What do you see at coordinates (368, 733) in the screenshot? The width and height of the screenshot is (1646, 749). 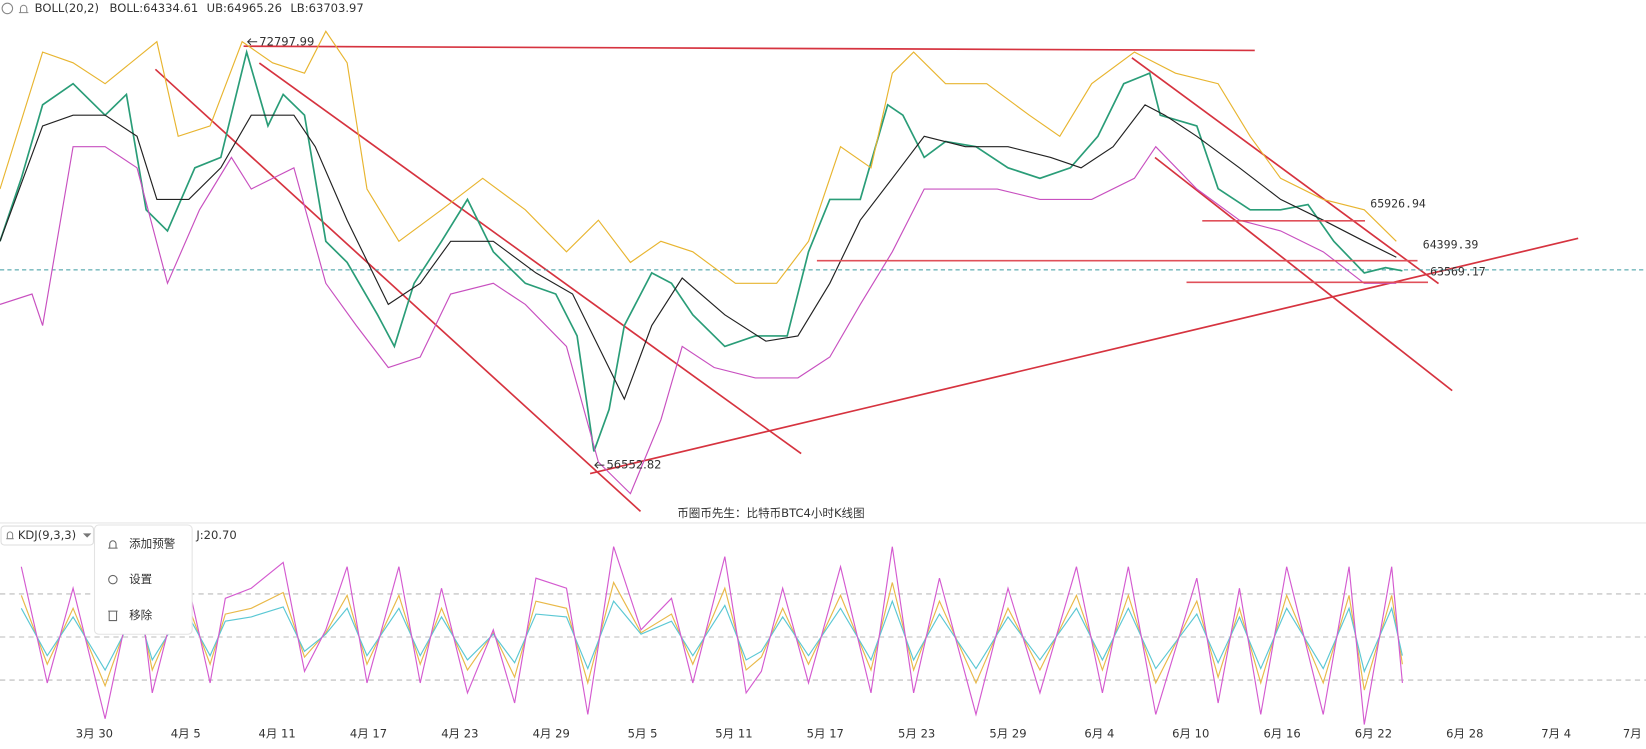 I see `x-tick-label: 4月 17` at bounding box center [368, 733].